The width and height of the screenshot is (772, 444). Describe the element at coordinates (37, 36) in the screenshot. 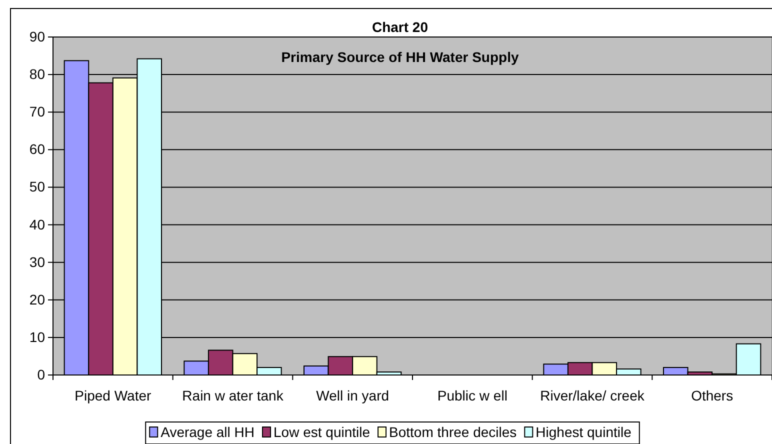

I see `y-tick-label: 90` at that location.